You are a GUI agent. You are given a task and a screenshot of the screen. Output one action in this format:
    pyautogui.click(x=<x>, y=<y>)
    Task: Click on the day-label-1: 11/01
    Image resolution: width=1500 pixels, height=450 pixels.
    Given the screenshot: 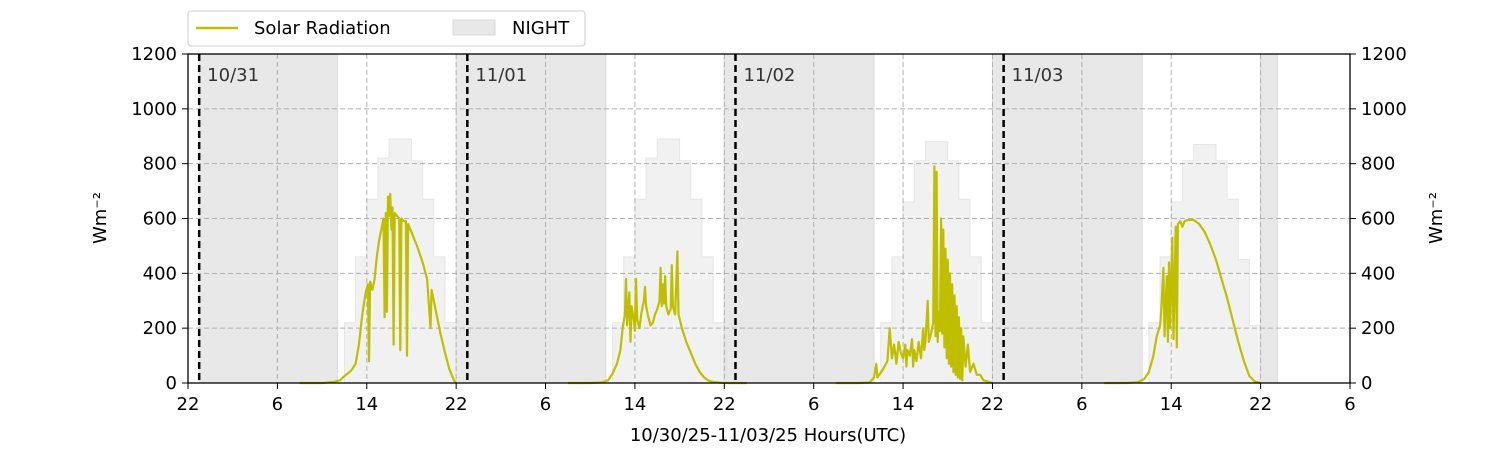 What is the action you would take?
    pyautogui.click(x=501, y=75)
    